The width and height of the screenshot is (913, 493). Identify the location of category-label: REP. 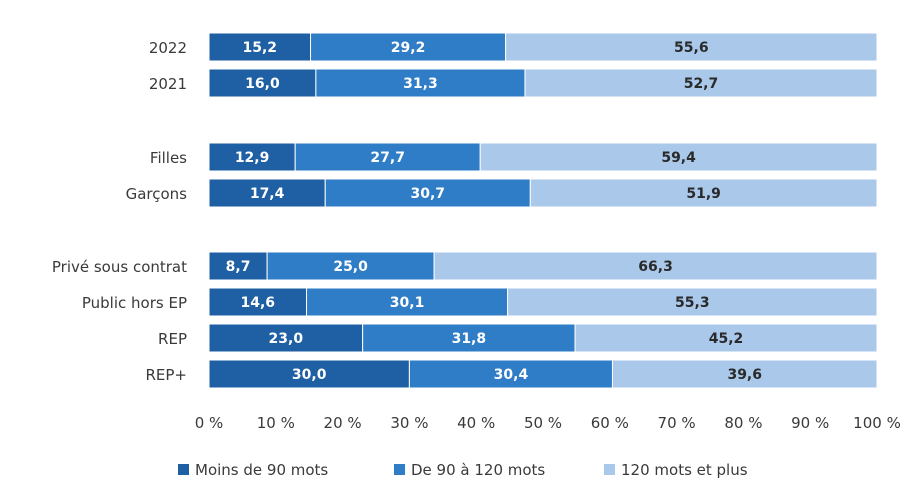
(172, 339).